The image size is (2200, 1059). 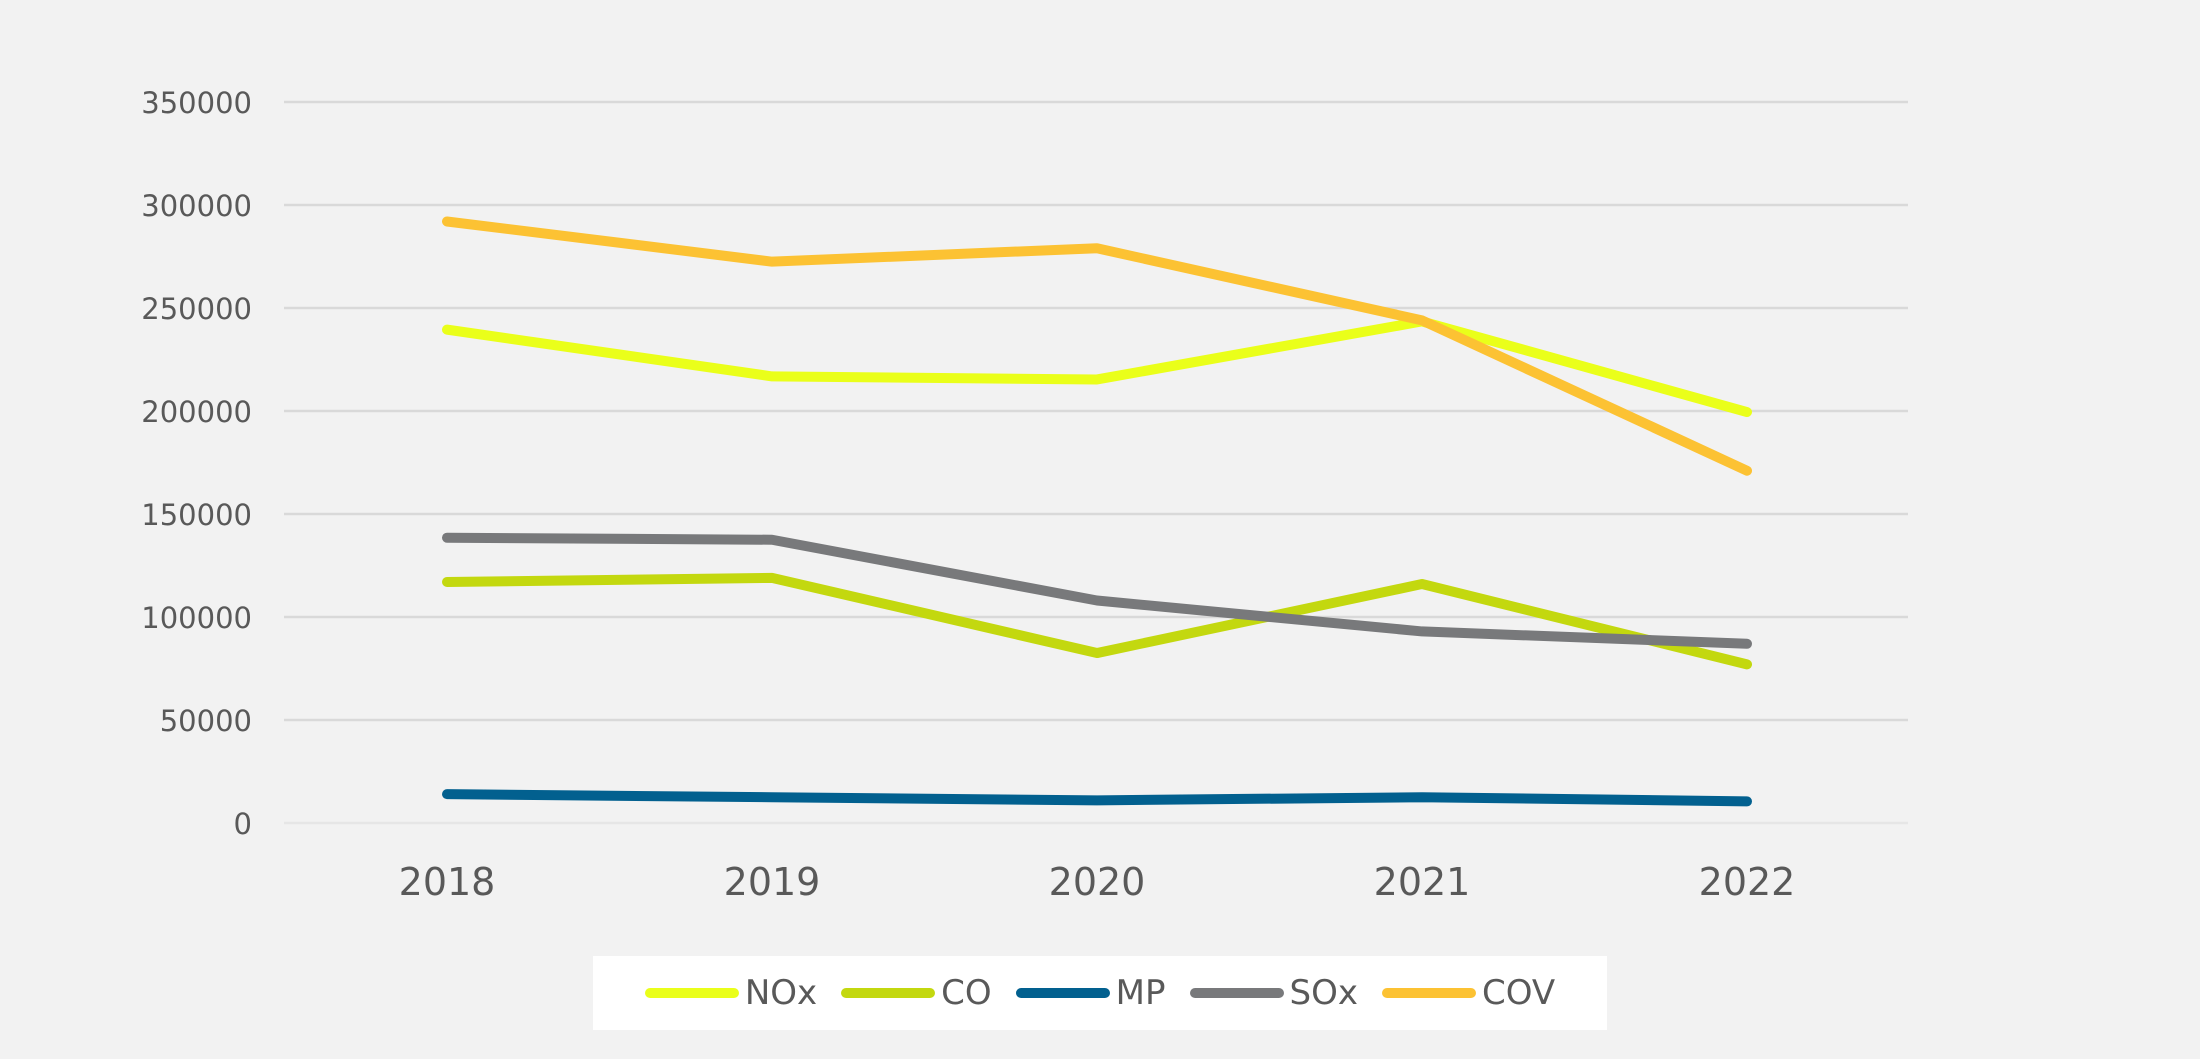 I want to click on series-line-cov, so click(x=1097, y=346).